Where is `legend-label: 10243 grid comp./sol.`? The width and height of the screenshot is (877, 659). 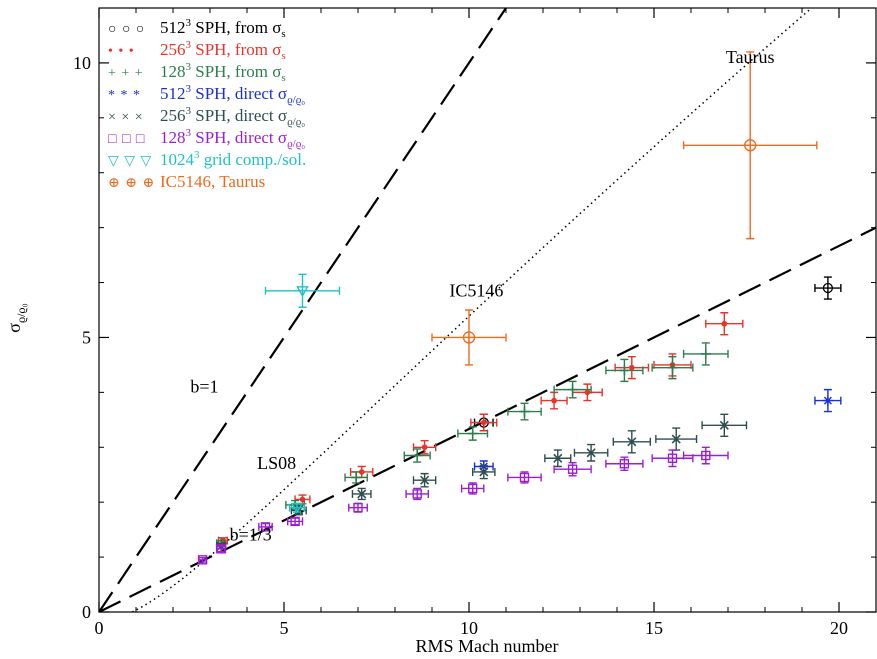
legend-label: 10243 grid comp./sol. is located at coordinates (233, 159).